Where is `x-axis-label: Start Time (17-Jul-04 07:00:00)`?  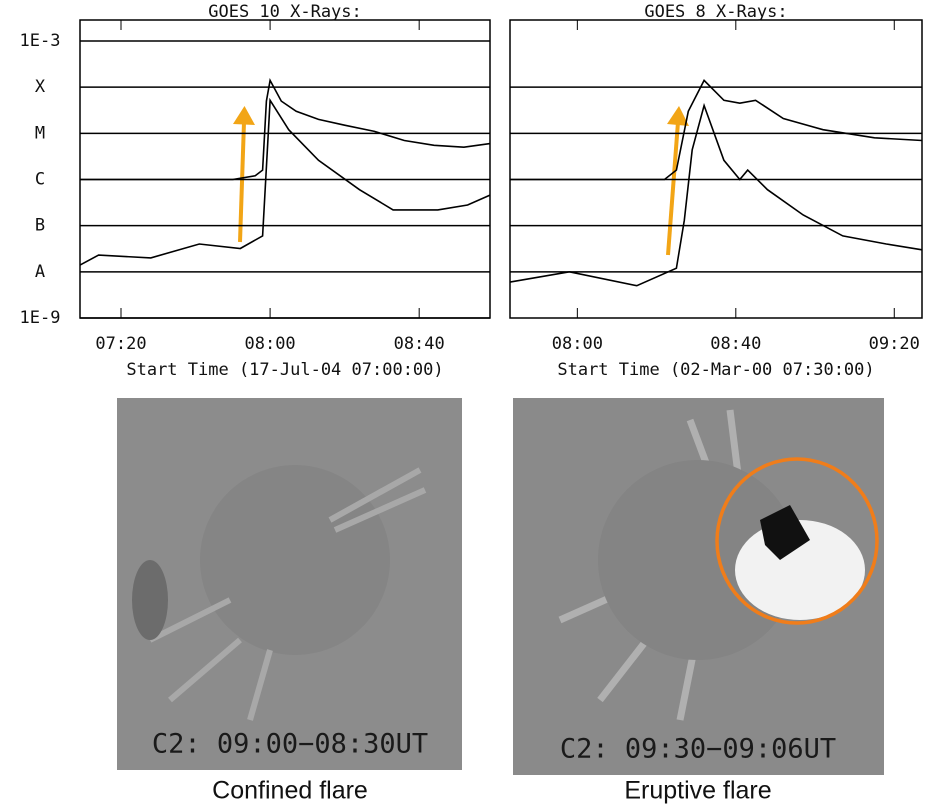 x-axis-label: Start Time (17-Jul-04 07:00:00) is located at coordinates (284, 370).